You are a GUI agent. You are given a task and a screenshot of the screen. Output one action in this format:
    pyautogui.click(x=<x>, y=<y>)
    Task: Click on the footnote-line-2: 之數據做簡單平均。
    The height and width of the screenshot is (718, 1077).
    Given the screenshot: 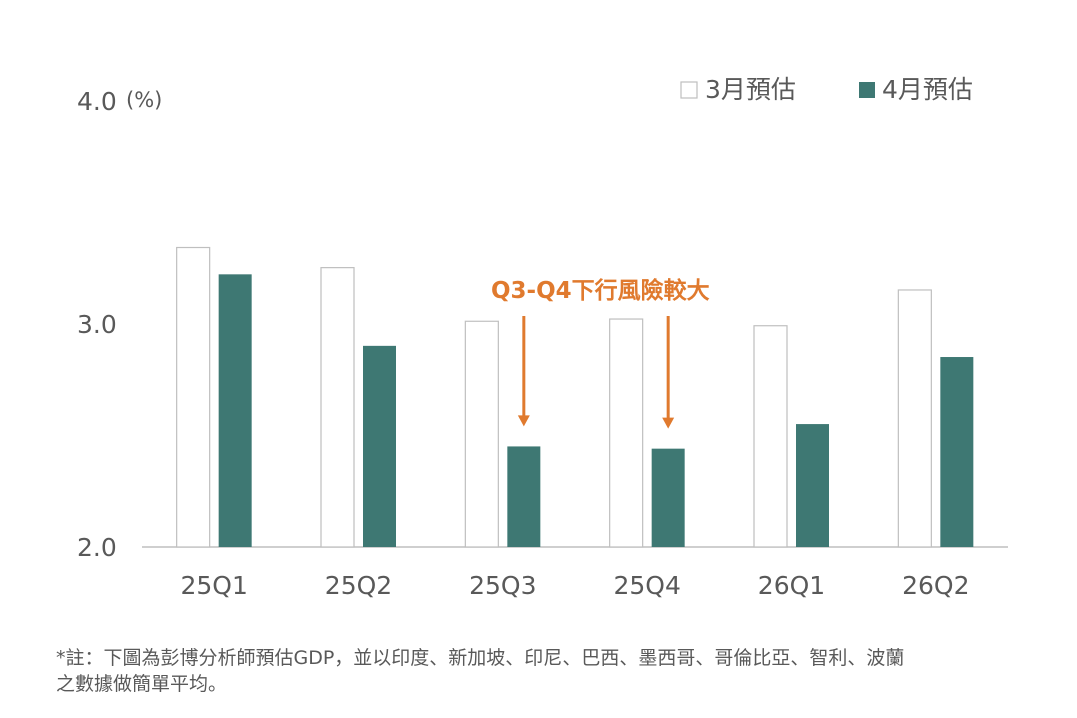 What is the action you would take?
    pyautogui.click(x=142, y=684)
    